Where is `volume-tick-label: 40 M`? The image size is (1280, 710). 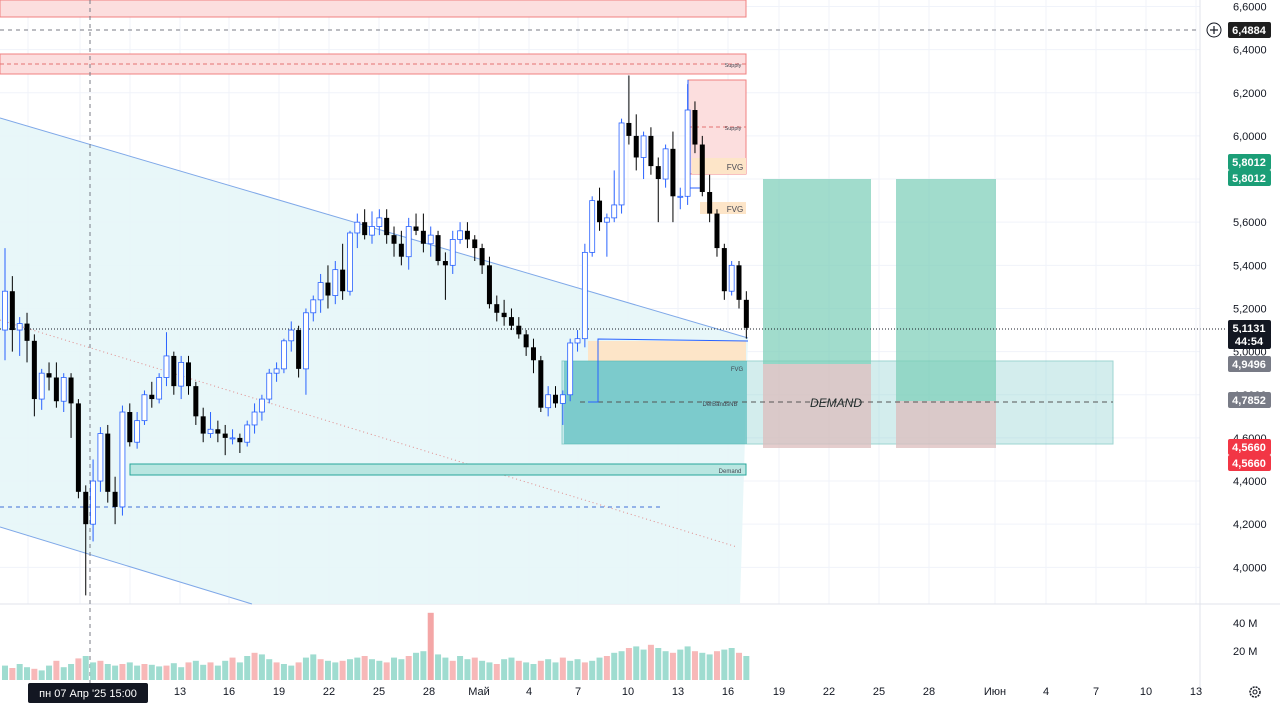
volume-tick-label: 40 M is located at coordinates (1245, 624).